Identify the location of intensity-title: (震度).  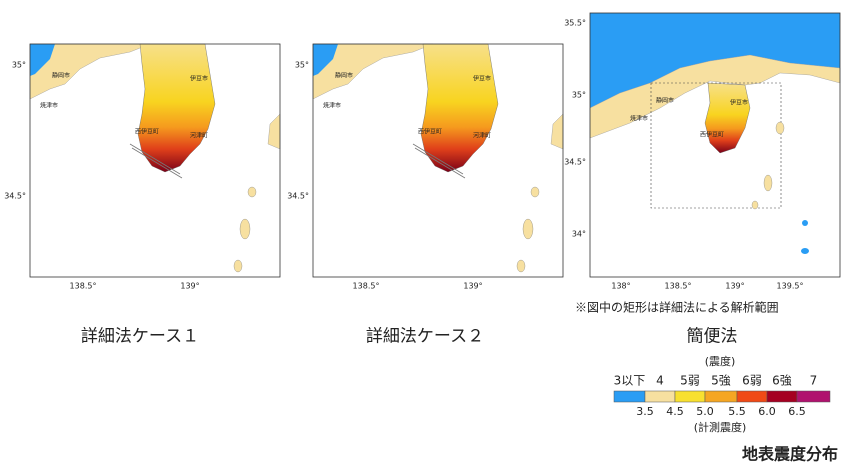
(720, 361).